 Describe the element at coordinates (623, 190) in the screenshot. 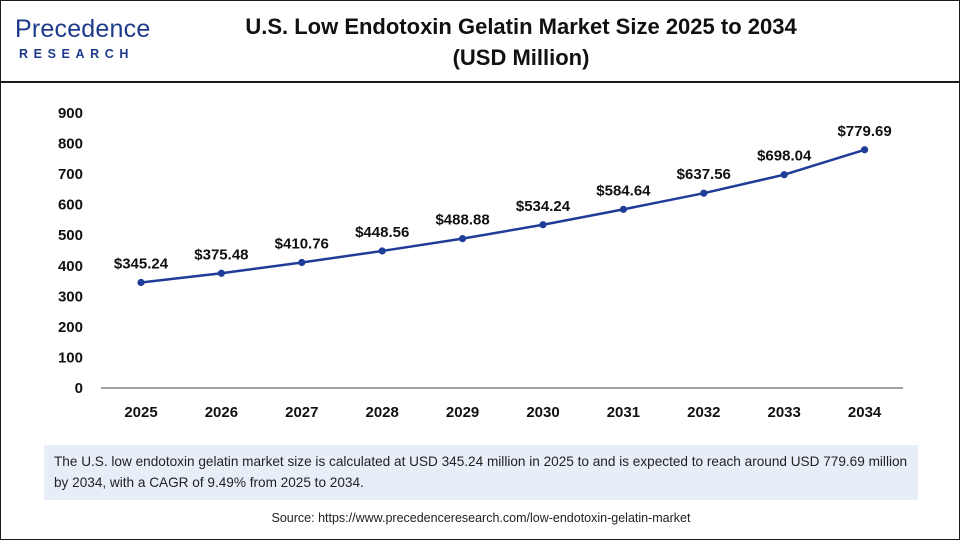

I see `data-label: $584.64` at that location.